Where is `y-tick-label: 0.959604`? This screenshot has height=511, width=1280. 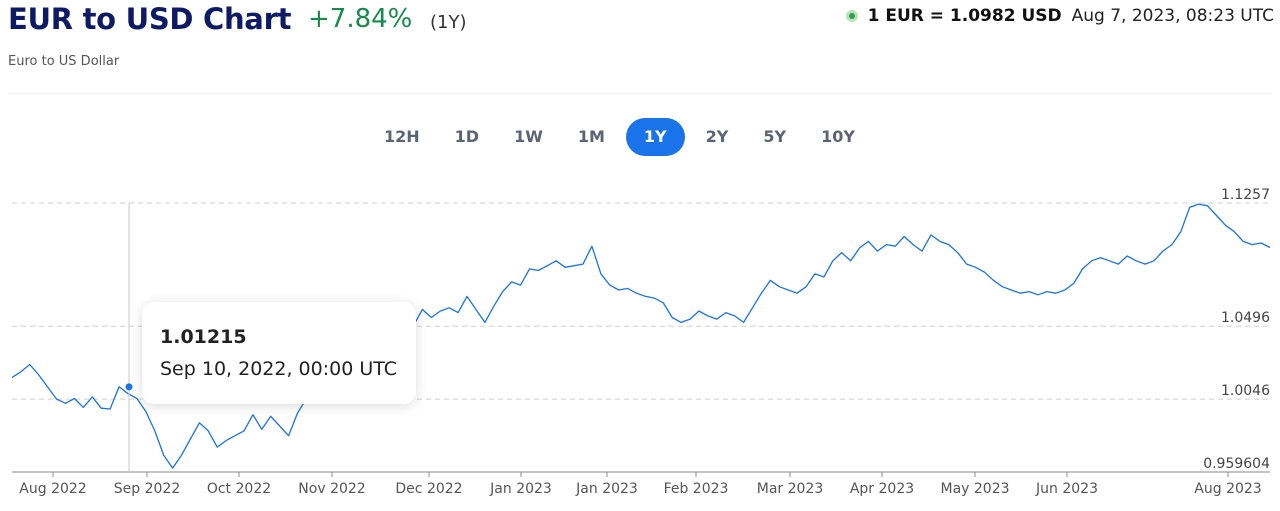 y-tick-label: 0.959604 is located at coordinates (1236, 464).